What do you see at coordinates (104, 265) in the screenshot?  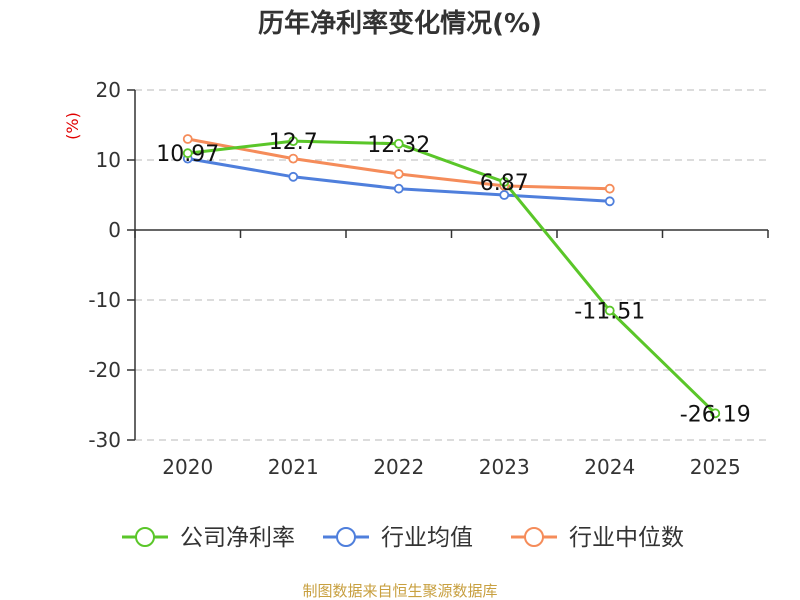 I see `y-tick-labels: 20 10 0 -10 -20 -30` at bounding box center [104, 265].